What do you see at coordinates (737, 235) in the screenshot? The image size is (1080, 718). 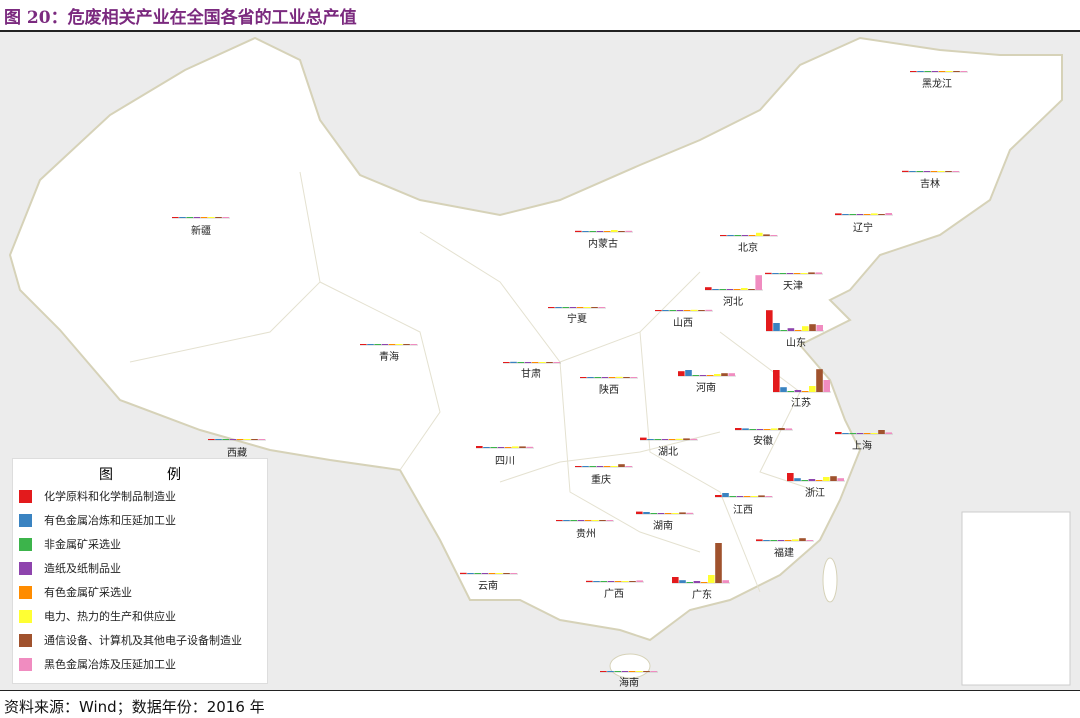 I see `bar-北京-2` at bounding box center [737, 235].